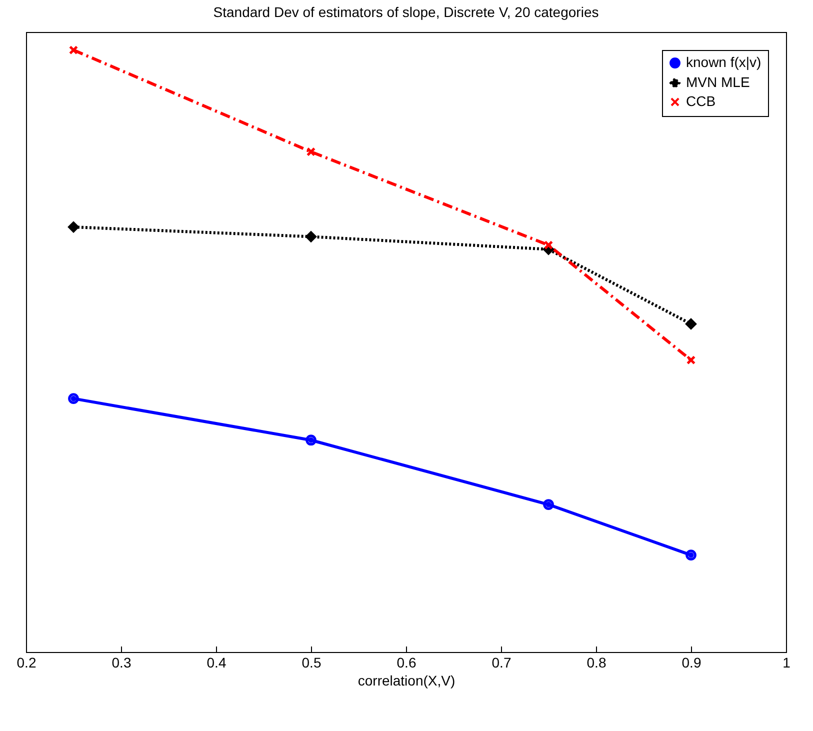  I want to click on x-tick-label: 0.6, so click(406, 662).